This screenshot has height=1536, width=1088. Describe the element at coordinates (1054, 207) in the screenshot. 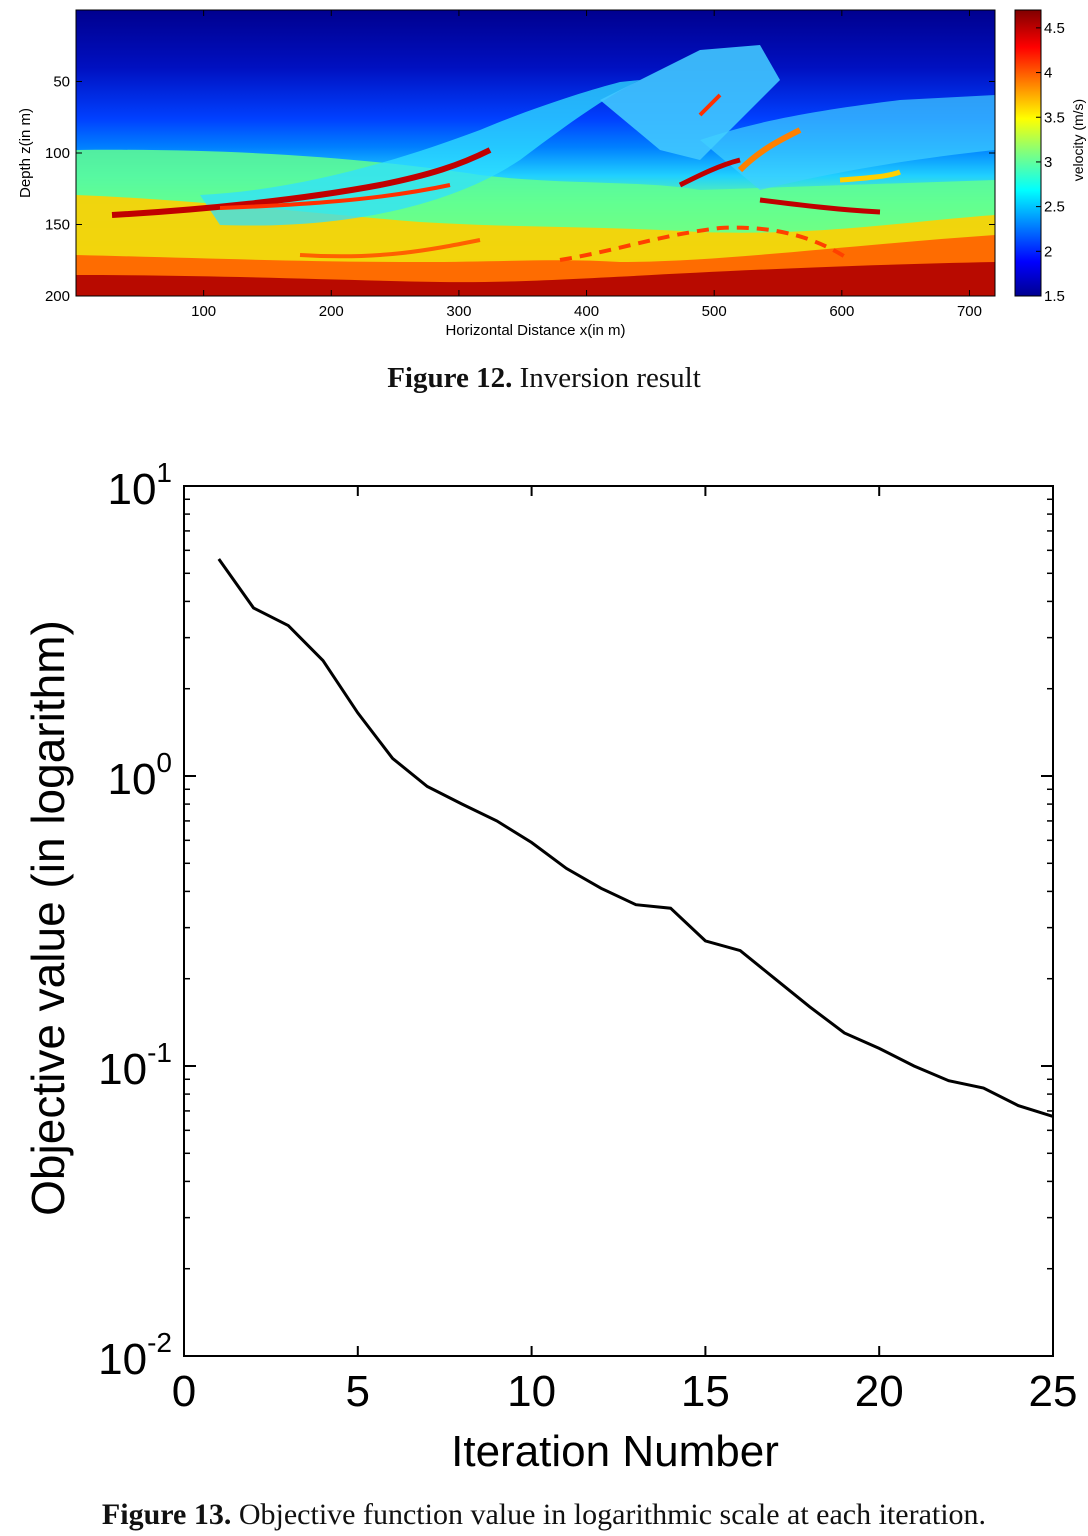

I see `colorbar-tick-label: 2.5` at that location.